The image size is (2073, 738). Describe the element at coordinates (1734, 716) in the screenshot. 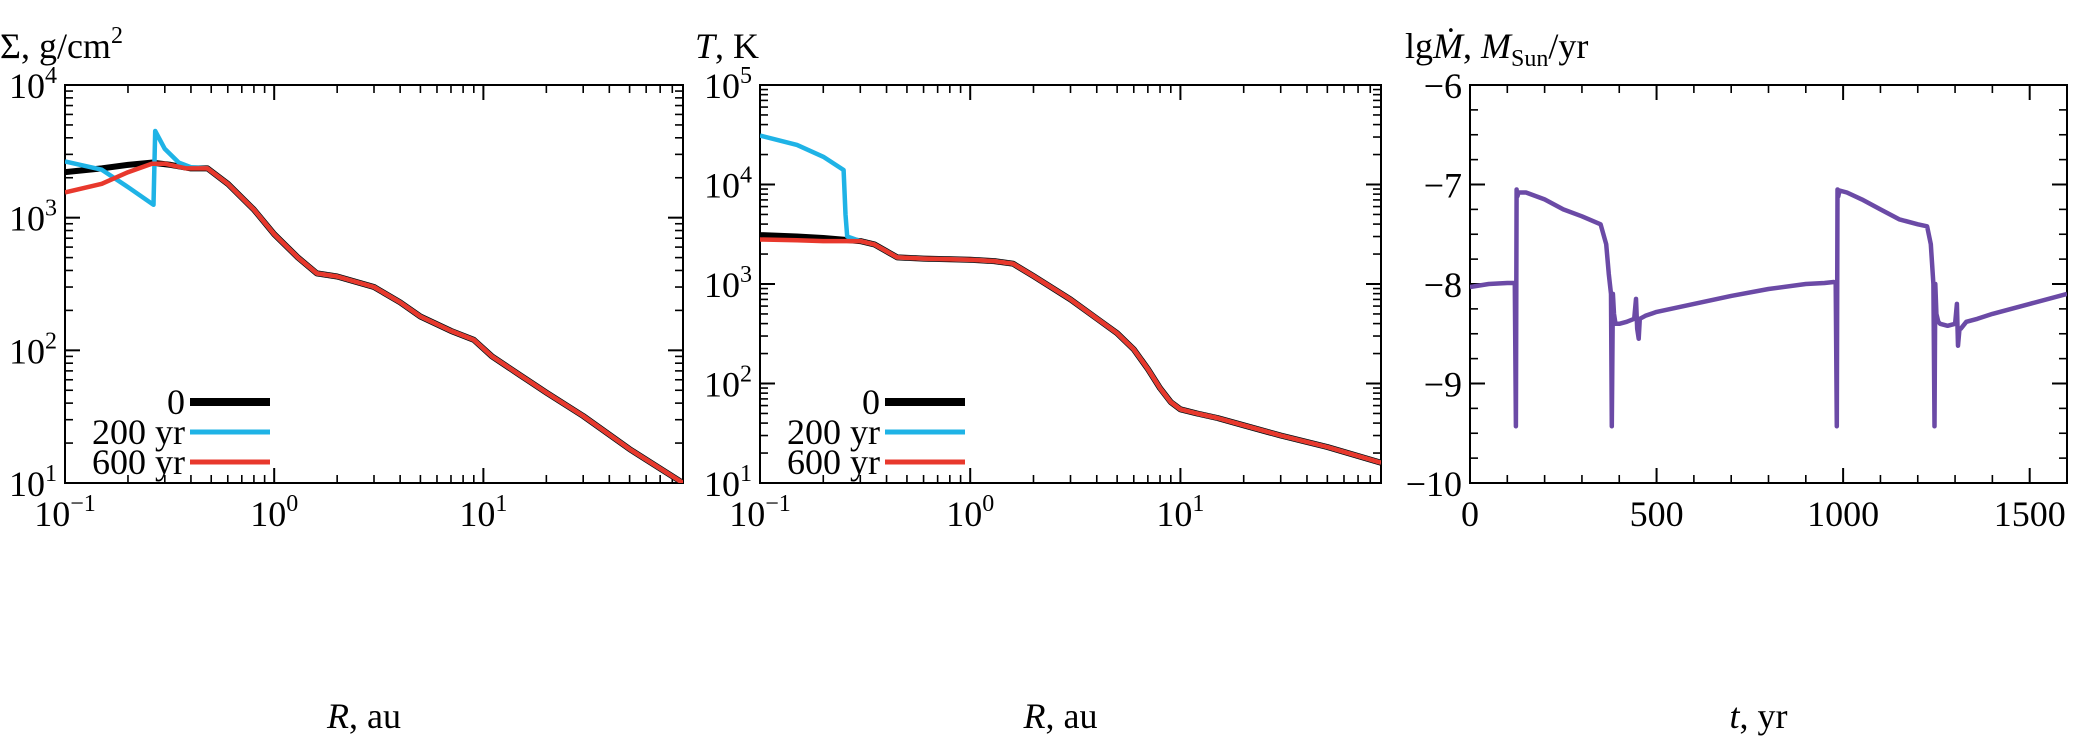

I see `x-axis-label-symbol: t` at that location.